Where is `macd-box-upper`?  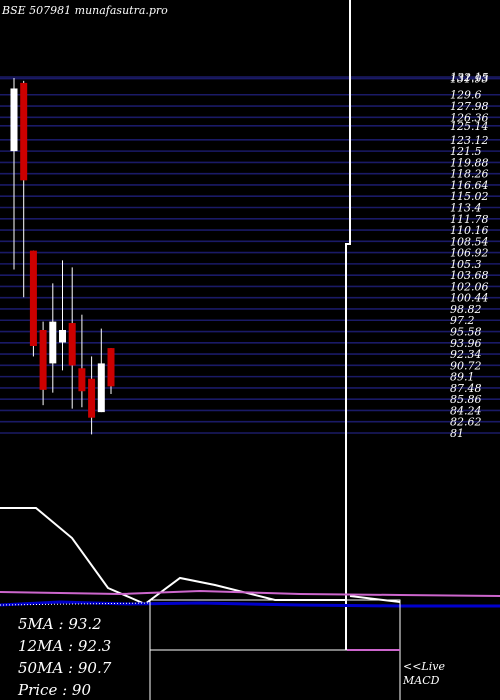
macd-box-upper is located at coordinates (275, 625).